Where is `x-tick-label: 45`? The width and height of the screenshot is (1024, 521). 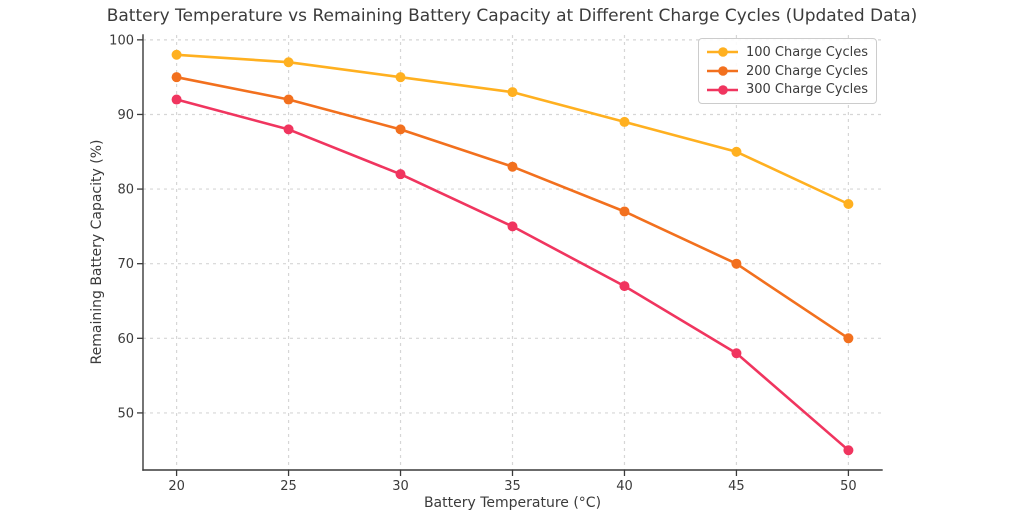 x-tick-label: 45 is located at coordinates (736, 486).